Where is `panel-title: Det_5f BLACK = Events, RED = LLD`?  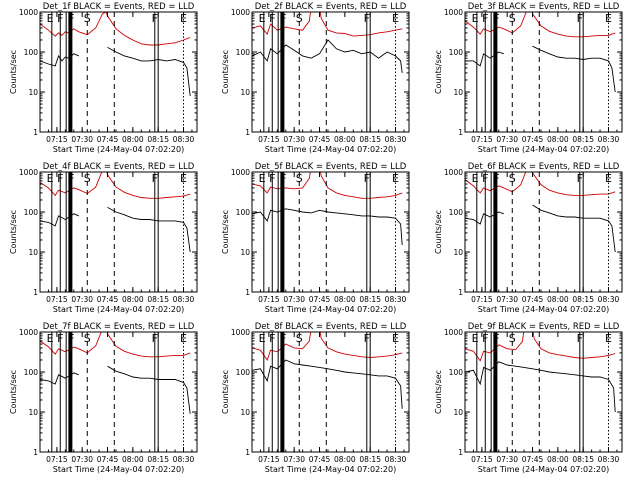 panel-title: Det_5f BLACK = Events, RED = LLD is located at coordinates (331, 167).